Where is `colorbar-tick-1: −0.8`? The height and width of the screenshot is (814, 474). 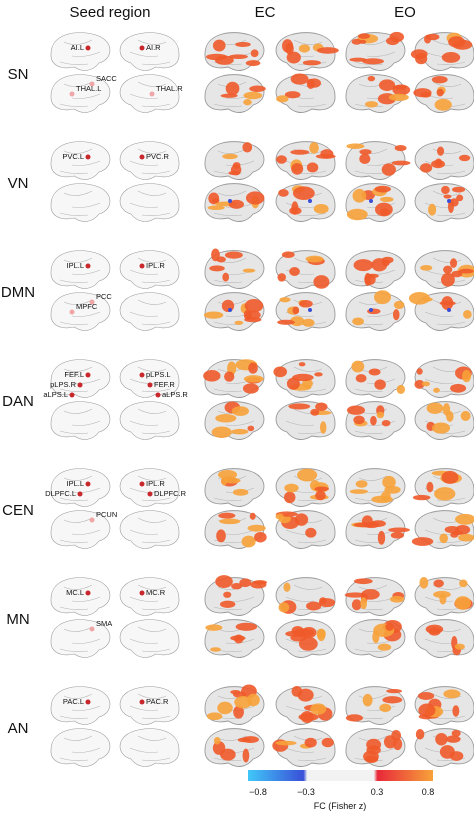
colorbar-tick-1: −0.8 is located at coordinates (258, 792).